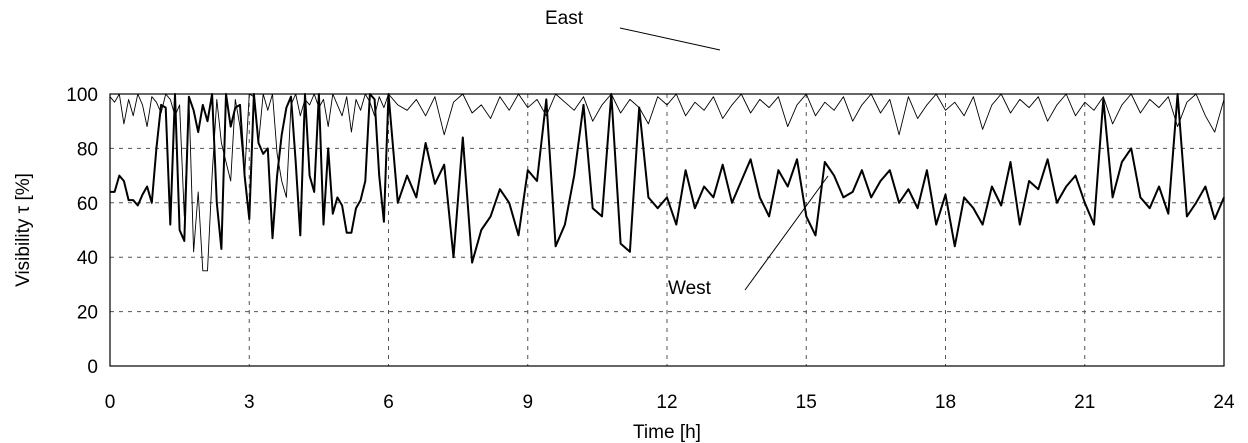 The width and height of the screenshot is (1248, 443). What do you see at coordinates (527, 402) in the screenshot?
I see `x-tick-label: 9` at bounding box center [527, 402].